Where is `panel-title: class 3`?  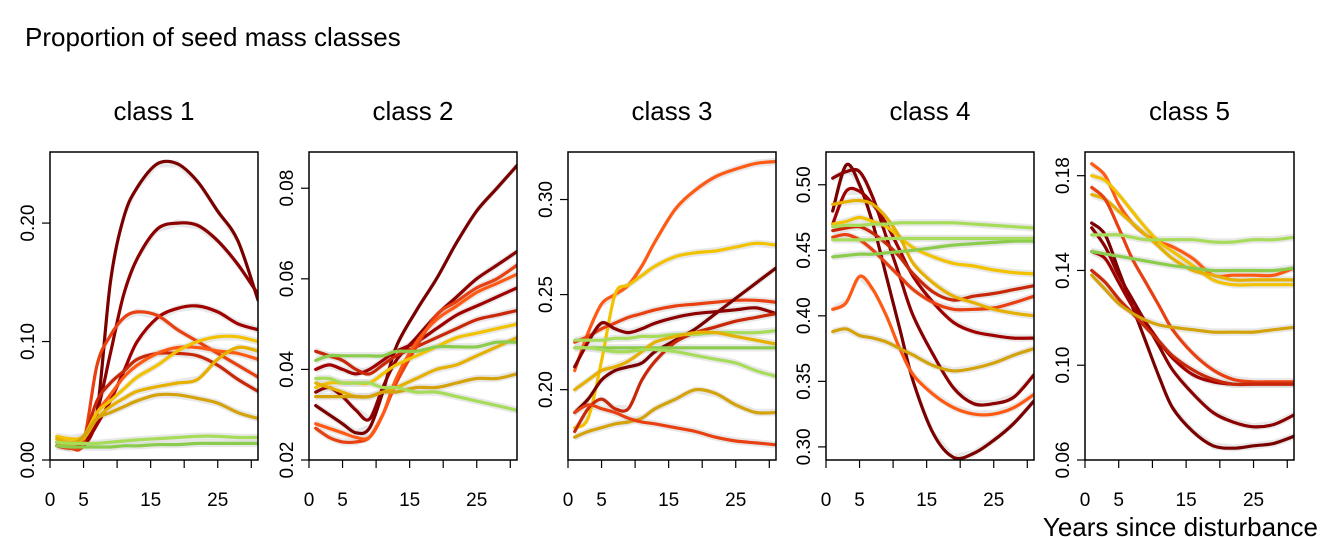 panel-title: class 3 is located at coordinates (672, 111).